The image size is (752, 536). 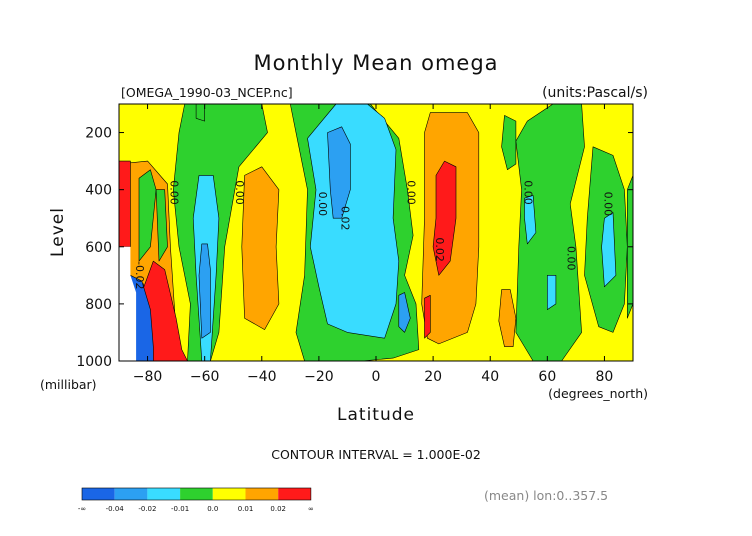 What do you see at coordinates (376, 454) in the screenshot?
I see `contour-interval-text: CONTOUR INTERVAL = 1.000E-02` at bounding box center [376, 454].